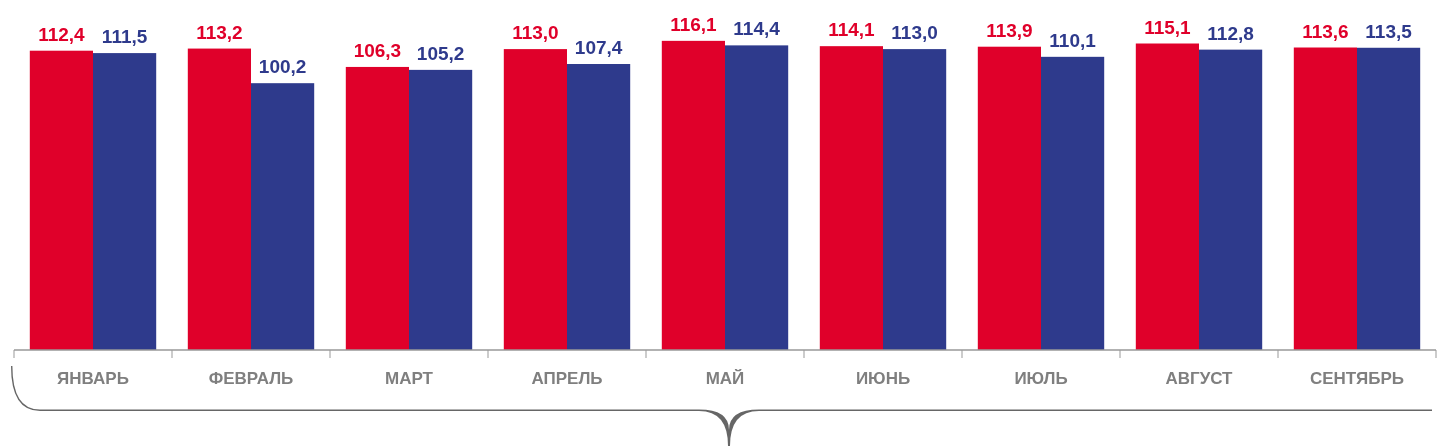 The width and height of the screenshot is (1438, 447). I want to click on data-label: 113,2, so click(219, 32).